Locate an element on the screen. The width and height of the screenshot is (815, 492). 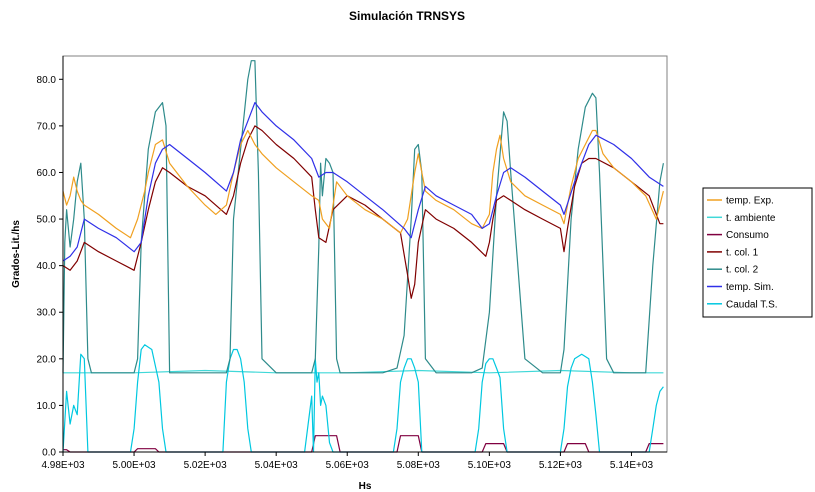
y-tick-label: 50.0 is located at coordinates (47, 220).